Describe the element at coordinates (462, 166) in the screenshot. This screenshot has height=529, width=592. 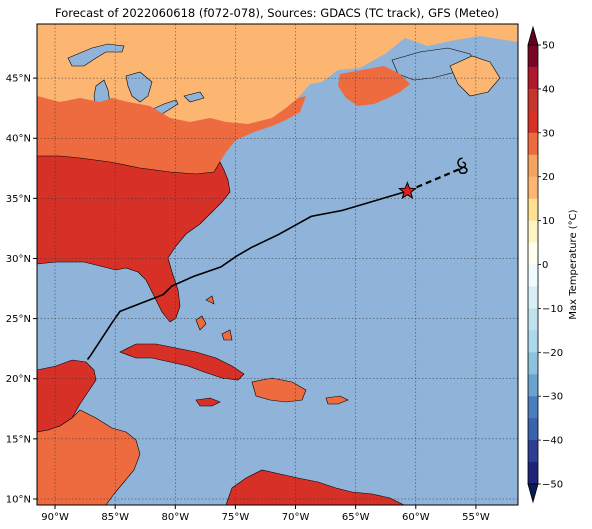
I see `storm-symbol-icon` at that location.